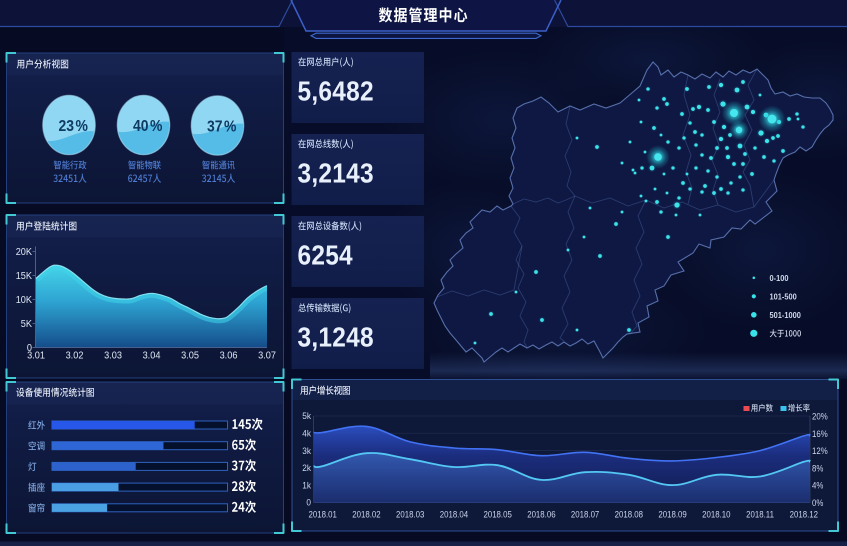 The image size is (847, 546). What do you see at coordinates (818, 468) in the screenshot?
I see `svg-text: 8%` at bounding box center [818, 468].